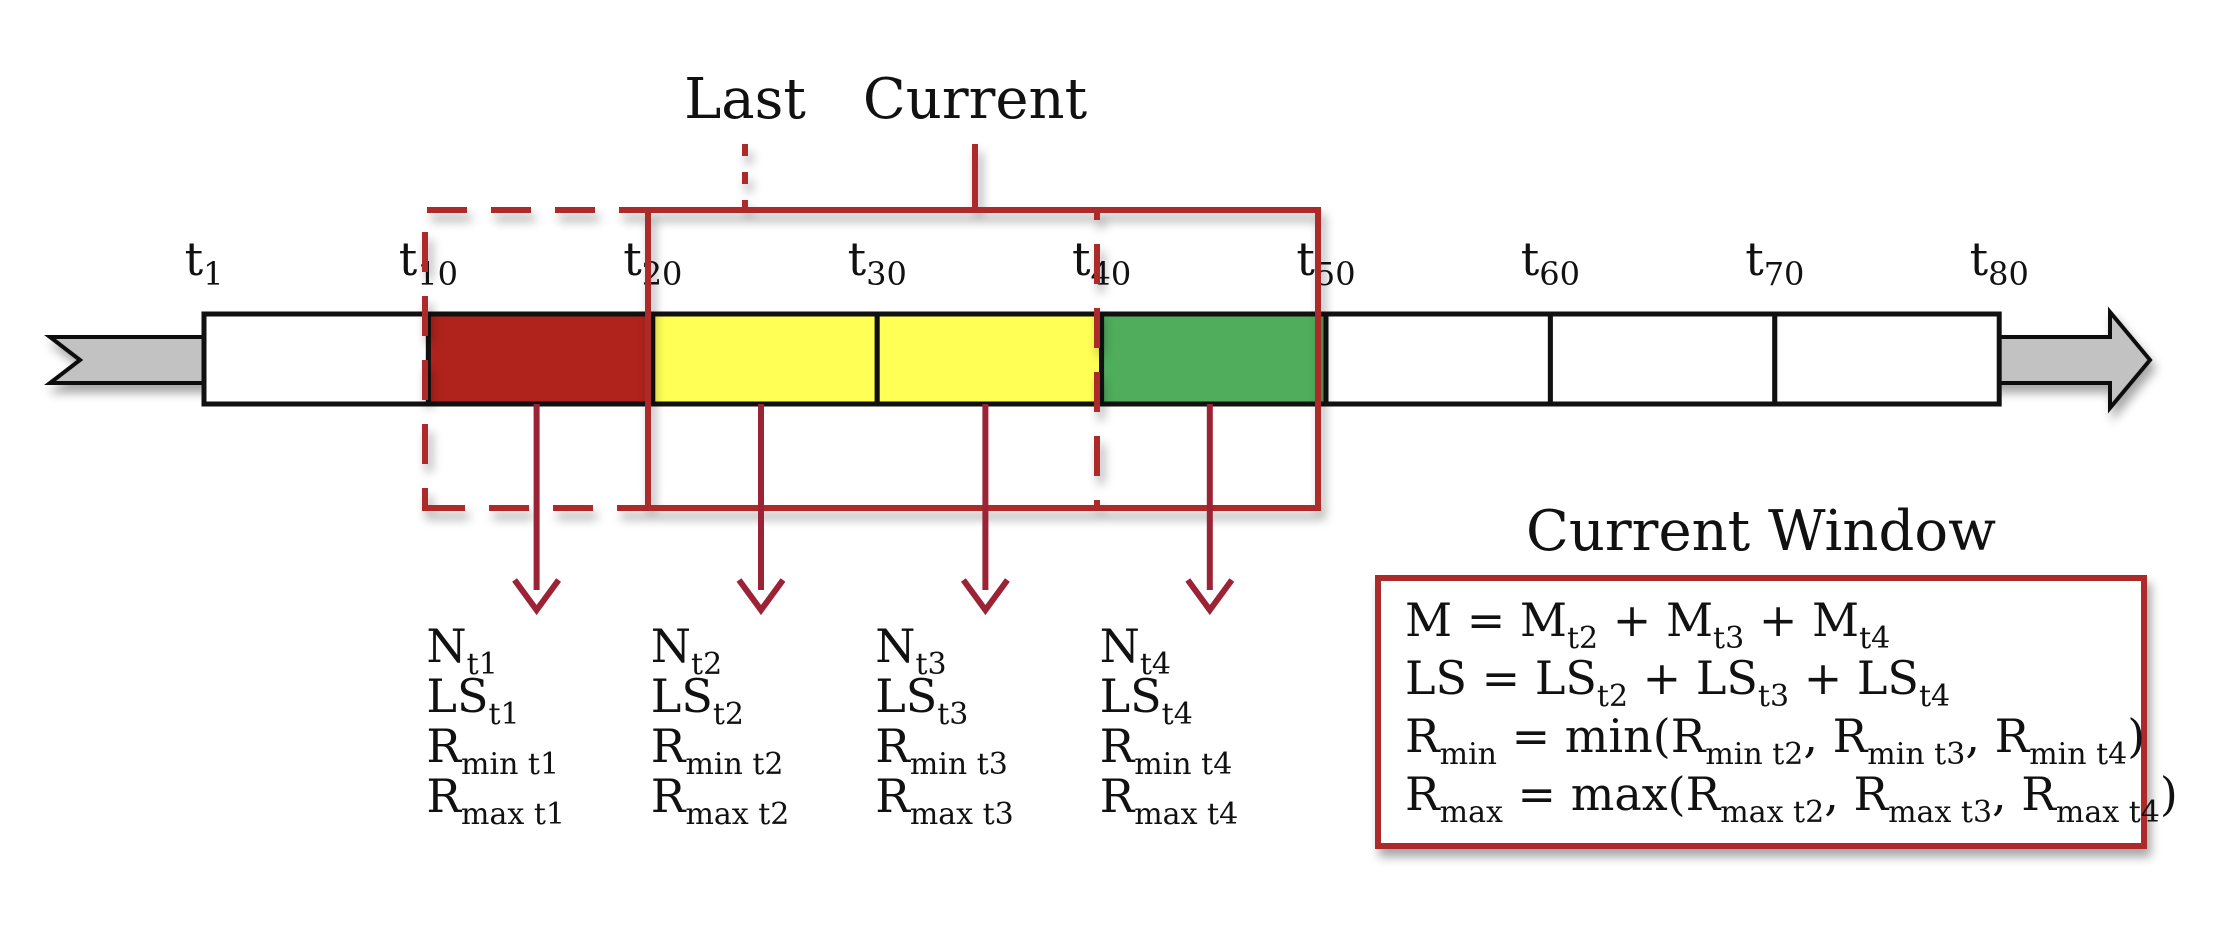 The image size is (2225, 950). Describe the element at coordinates (2071, 360) in the screenshot. I see `timeline-head-arrow` at that location.